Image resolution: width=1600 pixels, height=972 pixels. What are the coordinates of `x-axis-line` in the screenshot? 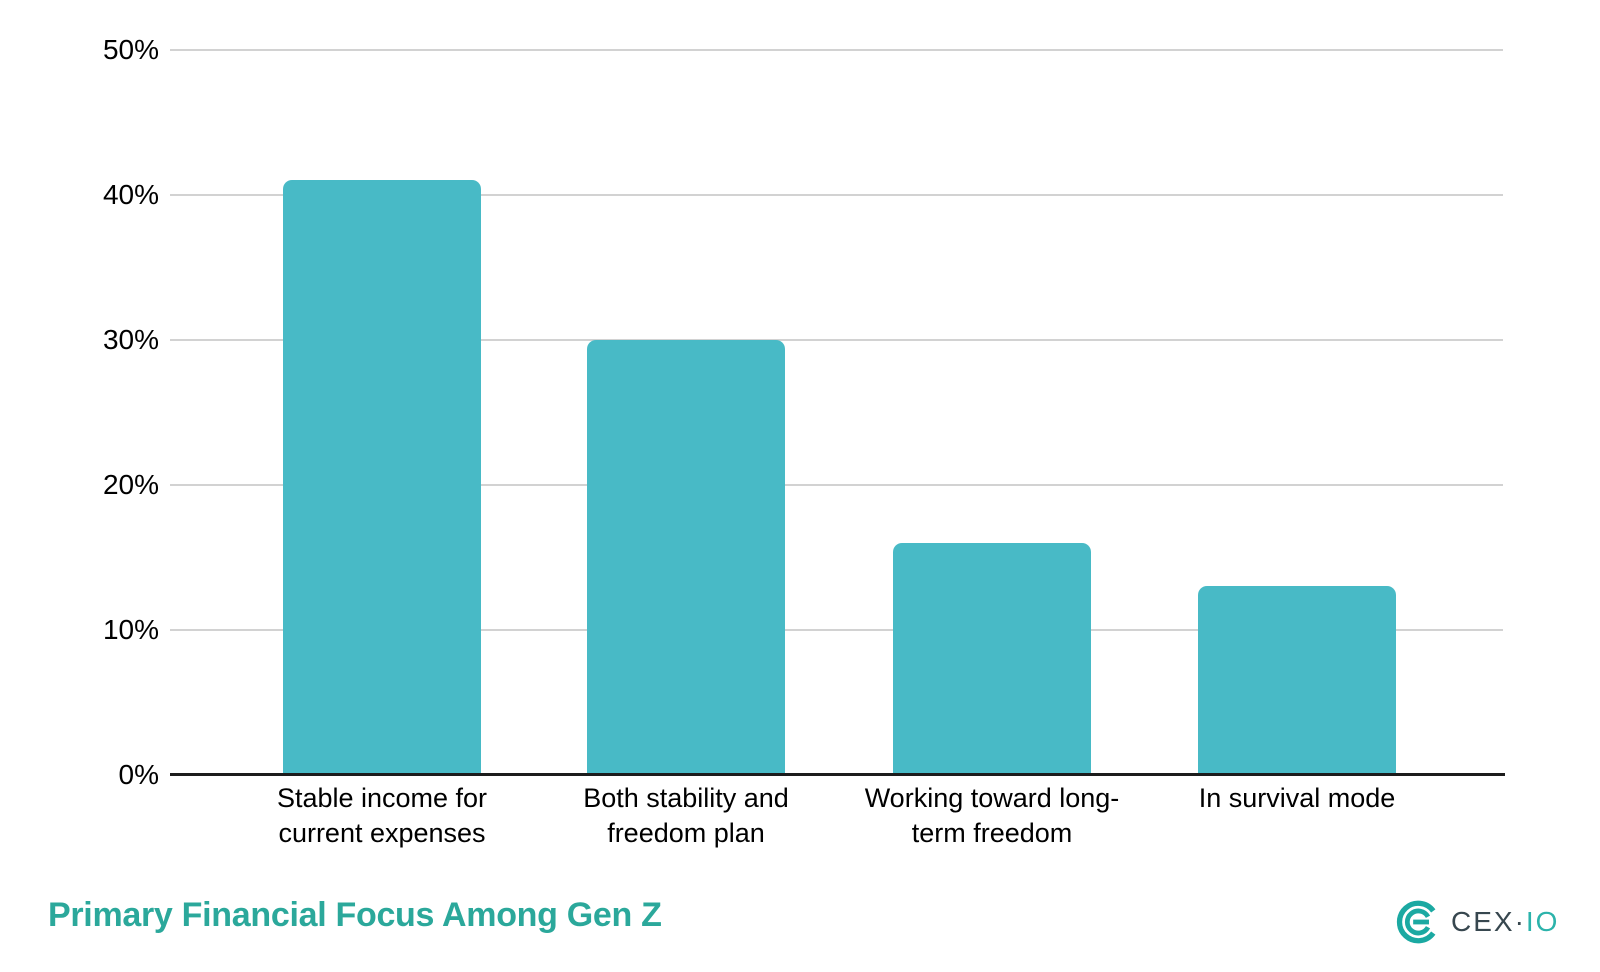 It's located at (837, 774).